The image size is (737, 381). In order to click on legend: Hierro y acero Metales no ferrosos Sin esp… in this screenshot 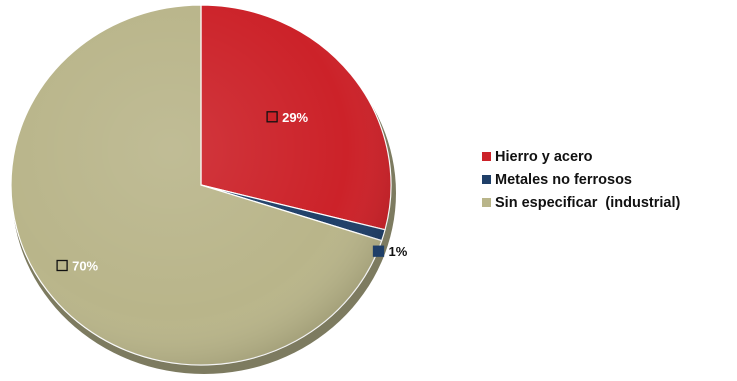, I will do `click(581, 180)`.